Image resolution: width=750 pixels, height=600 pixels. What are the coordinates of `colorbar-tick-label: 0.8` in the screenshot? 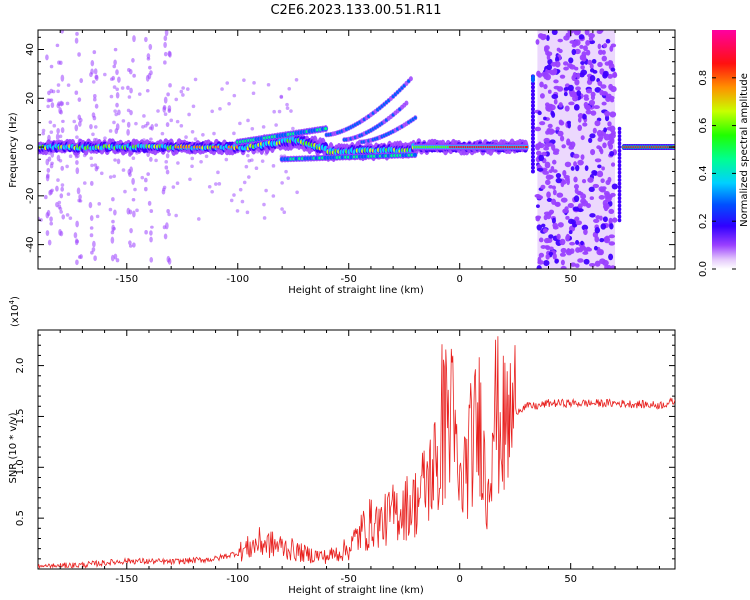 It's located at (703, 78).